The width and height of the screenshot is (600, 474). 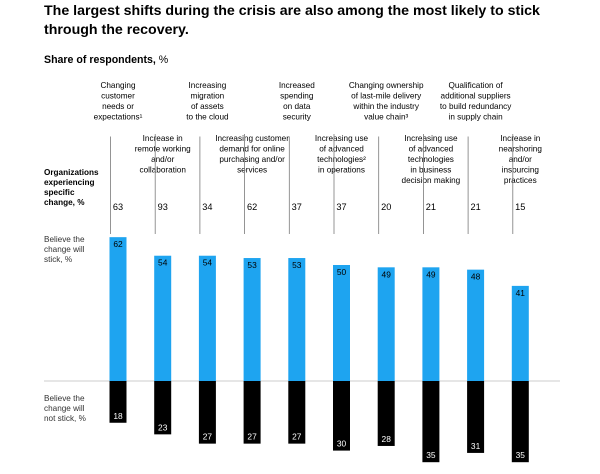 I want to click on not-stick-value-6: 28, so click(x=387, y=439).